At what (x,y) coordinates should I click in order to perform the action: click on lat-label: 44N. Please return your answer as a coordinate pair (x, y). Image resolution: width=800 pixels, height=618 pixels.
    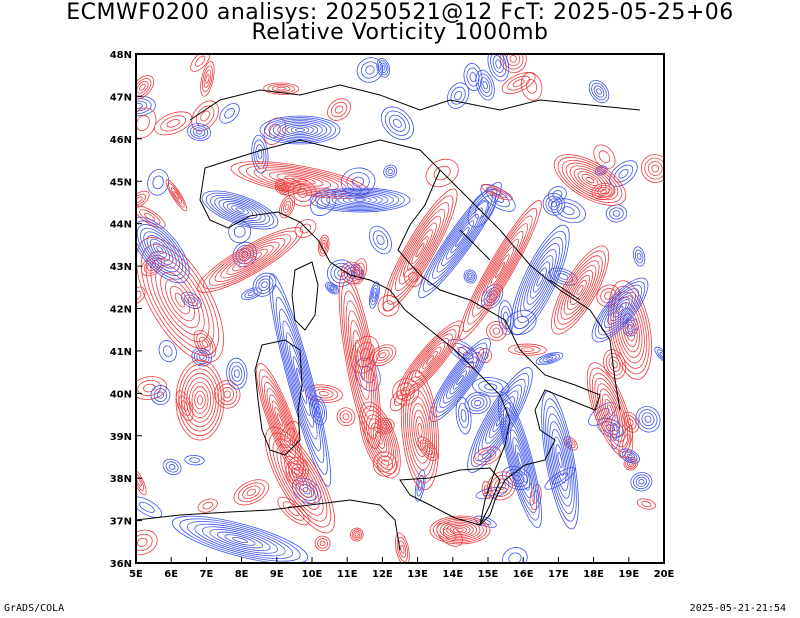
    Looking at the image, I should click on (121, 225).